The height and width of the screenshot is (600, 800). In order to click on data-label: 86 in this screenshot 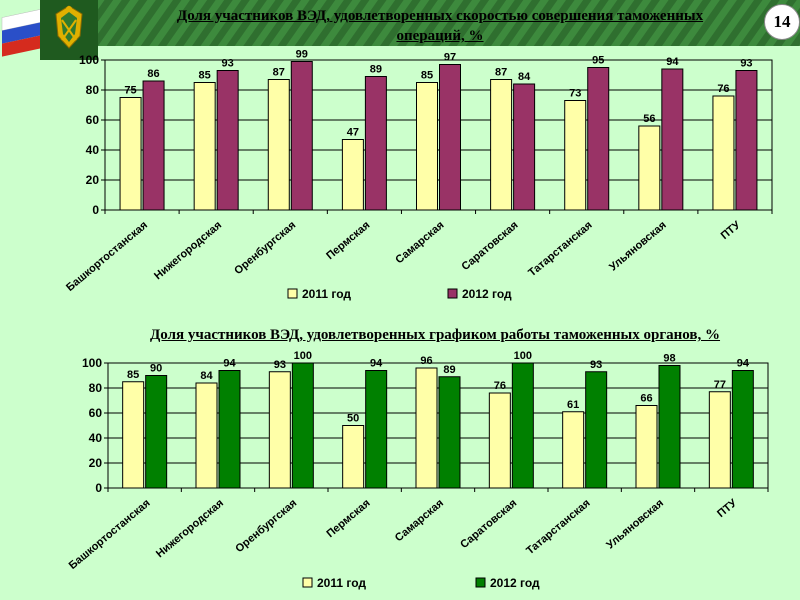, I will do `click(153, 74)`.